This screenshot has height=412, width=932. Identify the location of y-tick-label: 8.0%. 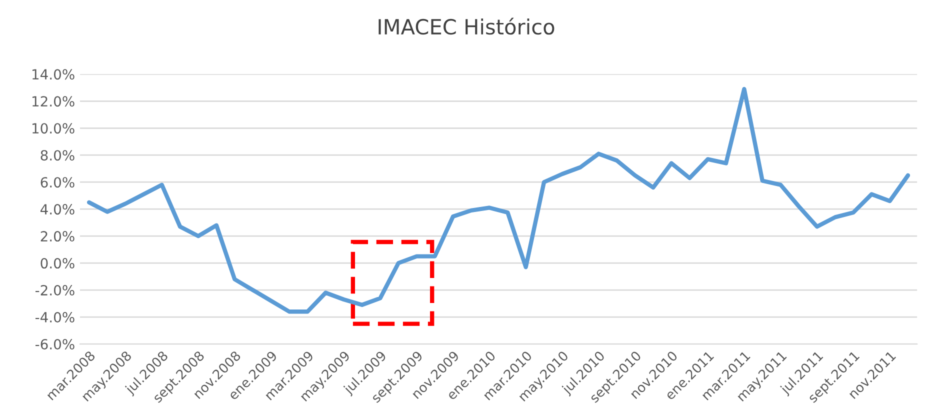
(57, 155).